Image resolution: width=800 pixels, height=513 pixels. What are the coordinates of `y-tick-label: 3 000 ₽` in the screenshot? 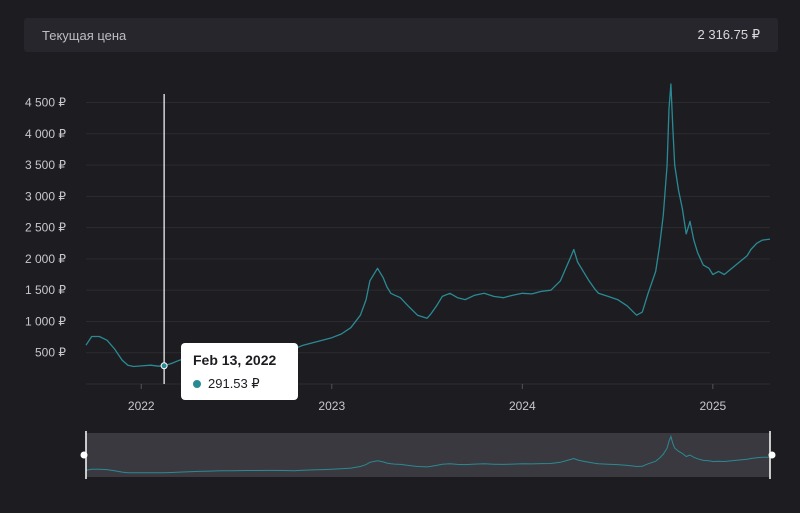 It's located at (45, 196).